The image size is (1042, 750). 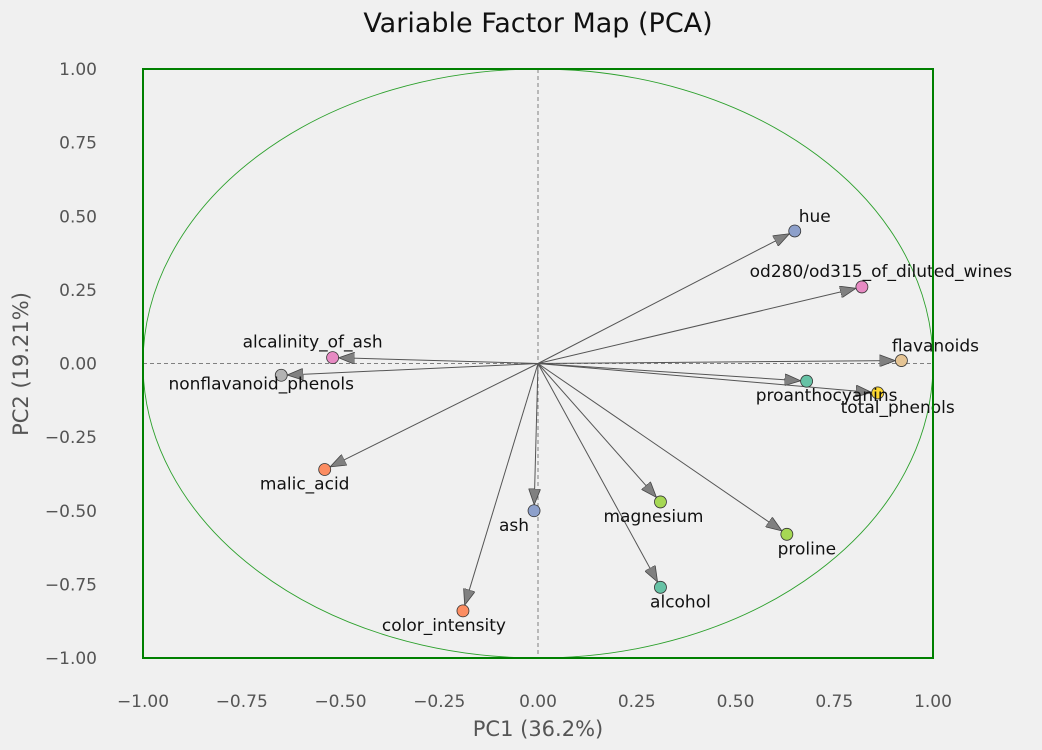 What do you see at coordinates (340, 702) in the screenshot?
I see `x-tick-label: −0.50` at bounding box center [340, 702].